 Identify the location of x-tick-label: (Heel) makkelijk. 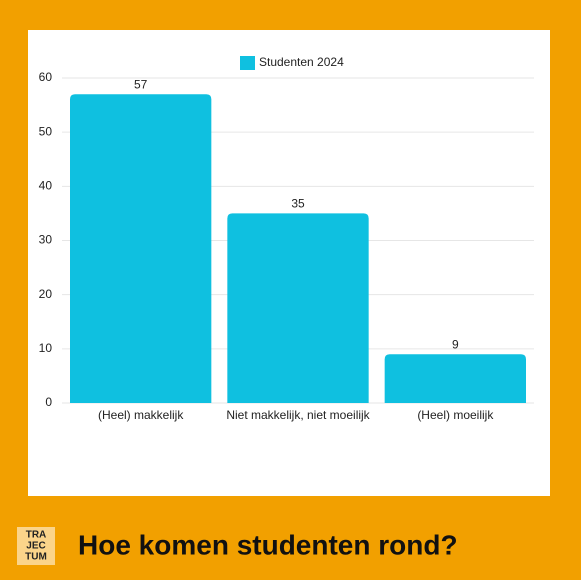
(141, 415).